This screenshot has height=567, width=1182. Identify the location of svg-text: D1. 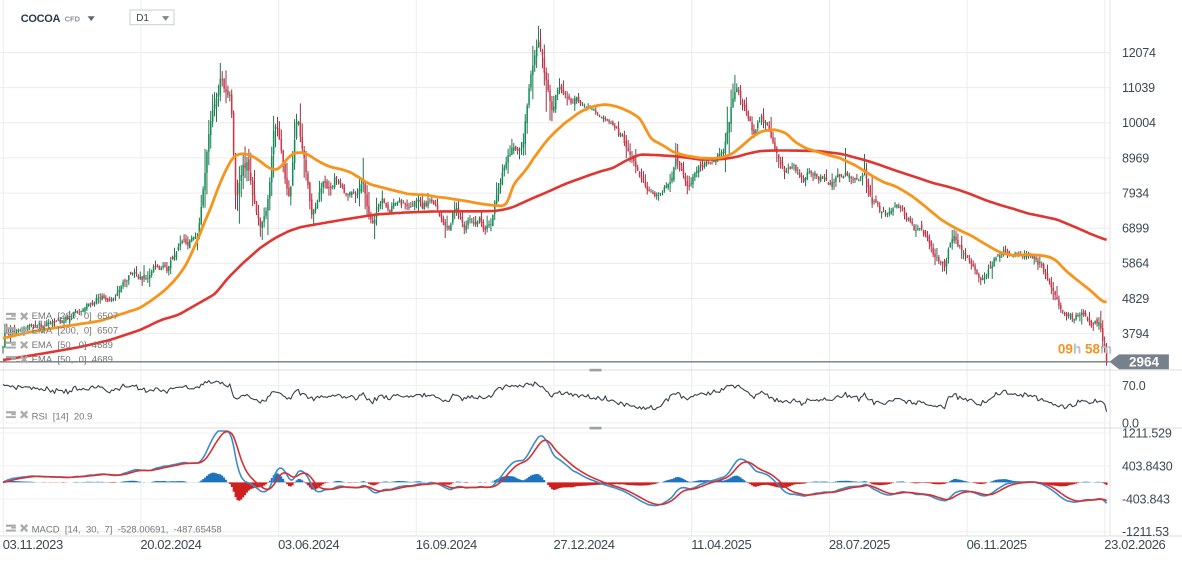
(142, 18).